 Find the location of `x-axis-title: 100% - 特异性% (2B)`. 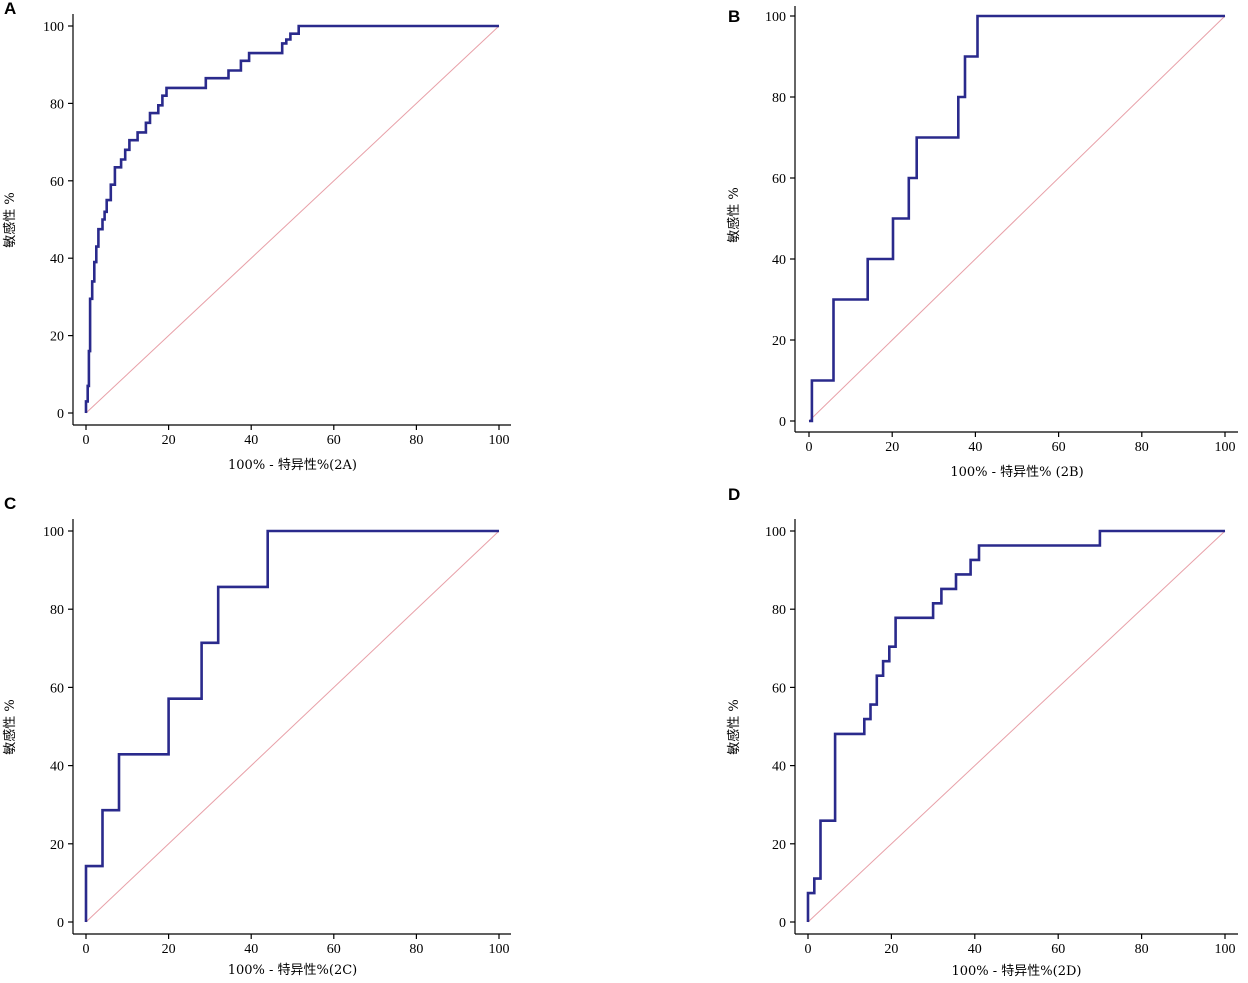

x-axis-title: 100% - 特异性% (2B) is located at coordinates (1016, 472).